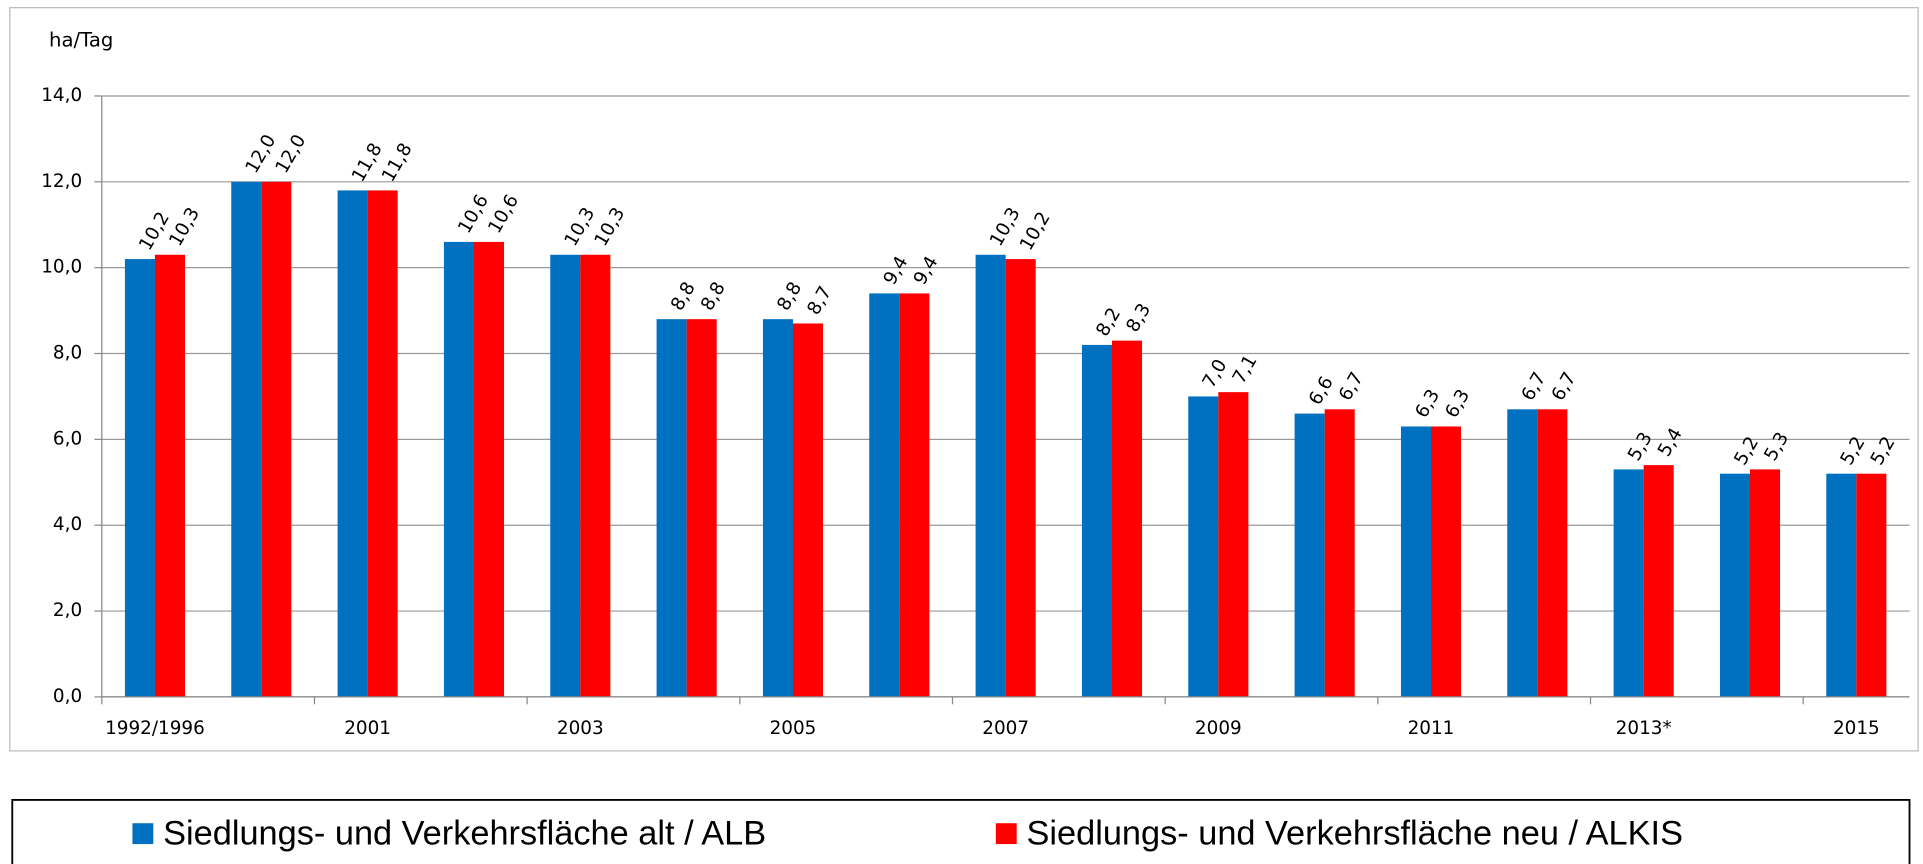 This screenshot has width=1923, height=864. I want to click on y-tick-label: 12,0, so click(61, 181).